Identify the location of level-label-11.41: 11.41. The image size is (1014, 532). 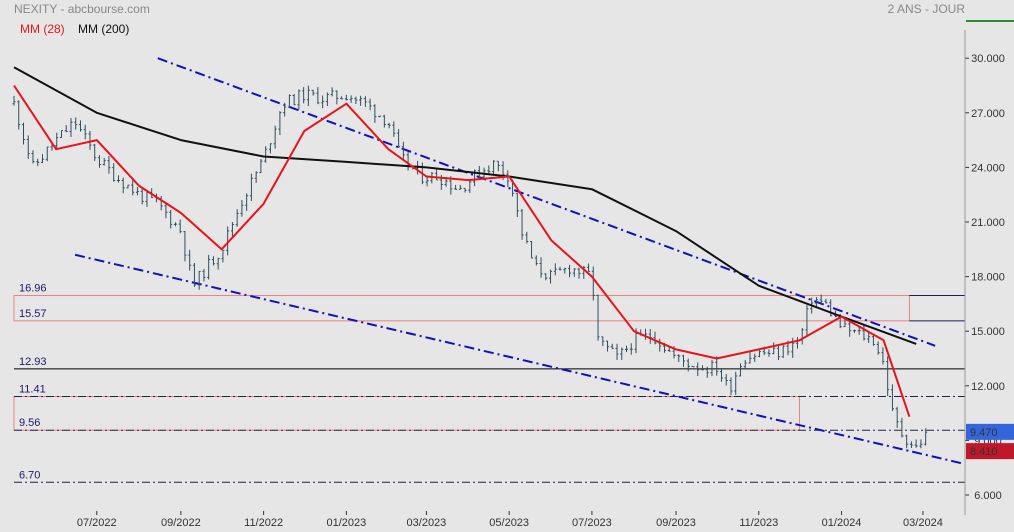
(32, 390).